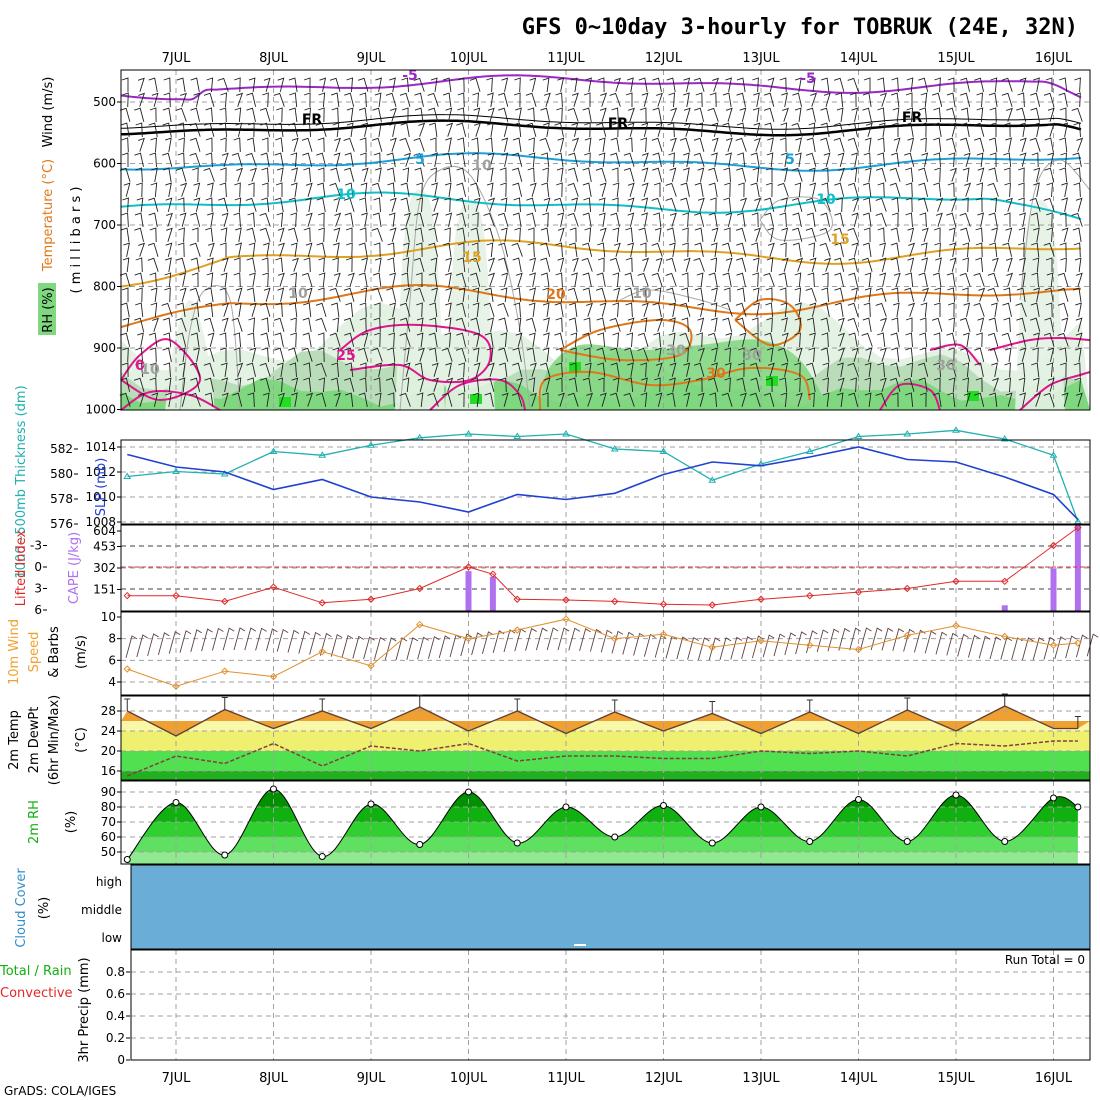  Describe the element at coordinates (1077, 568) in the screenshot. I see `cape-bar` at that location.